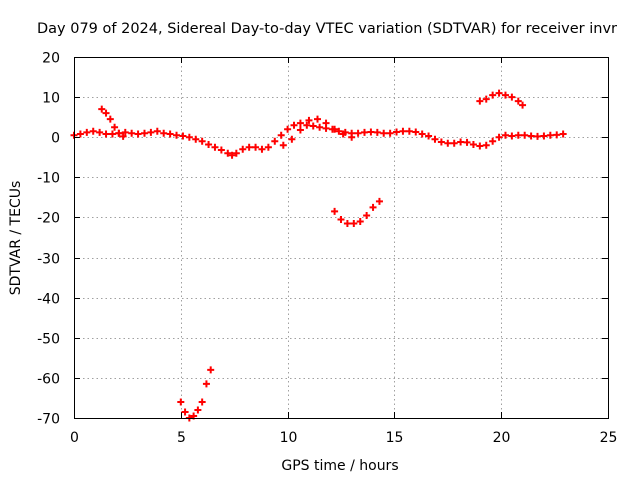 This screenshot has height=480, width=640. What do you see at coordinates (609, 438) in the screenshot?
I see `x-tick-label: 25` at bounding box center [609, 438].